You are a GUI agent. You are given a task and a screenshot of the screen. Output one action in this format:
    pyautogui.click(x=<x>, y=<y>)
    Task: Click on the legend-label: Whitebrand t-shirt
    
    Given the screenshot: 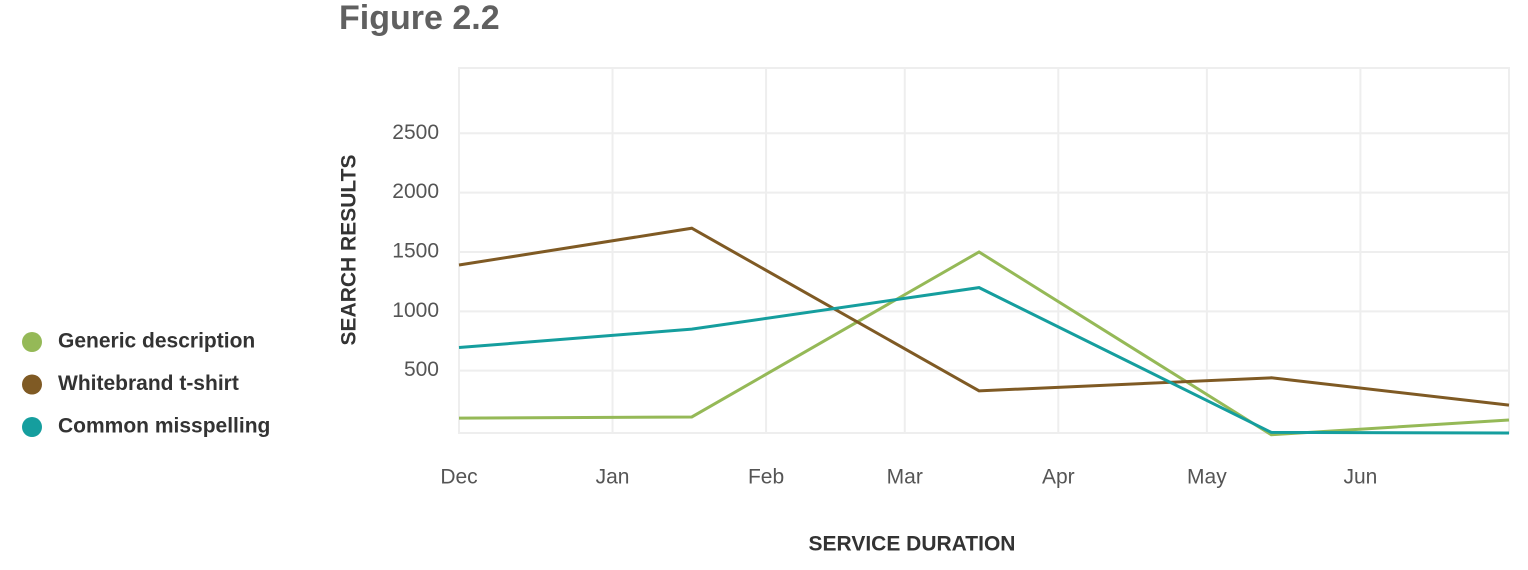 What is the action you would take?
    pyautogui.click(x=148, y=383)
    